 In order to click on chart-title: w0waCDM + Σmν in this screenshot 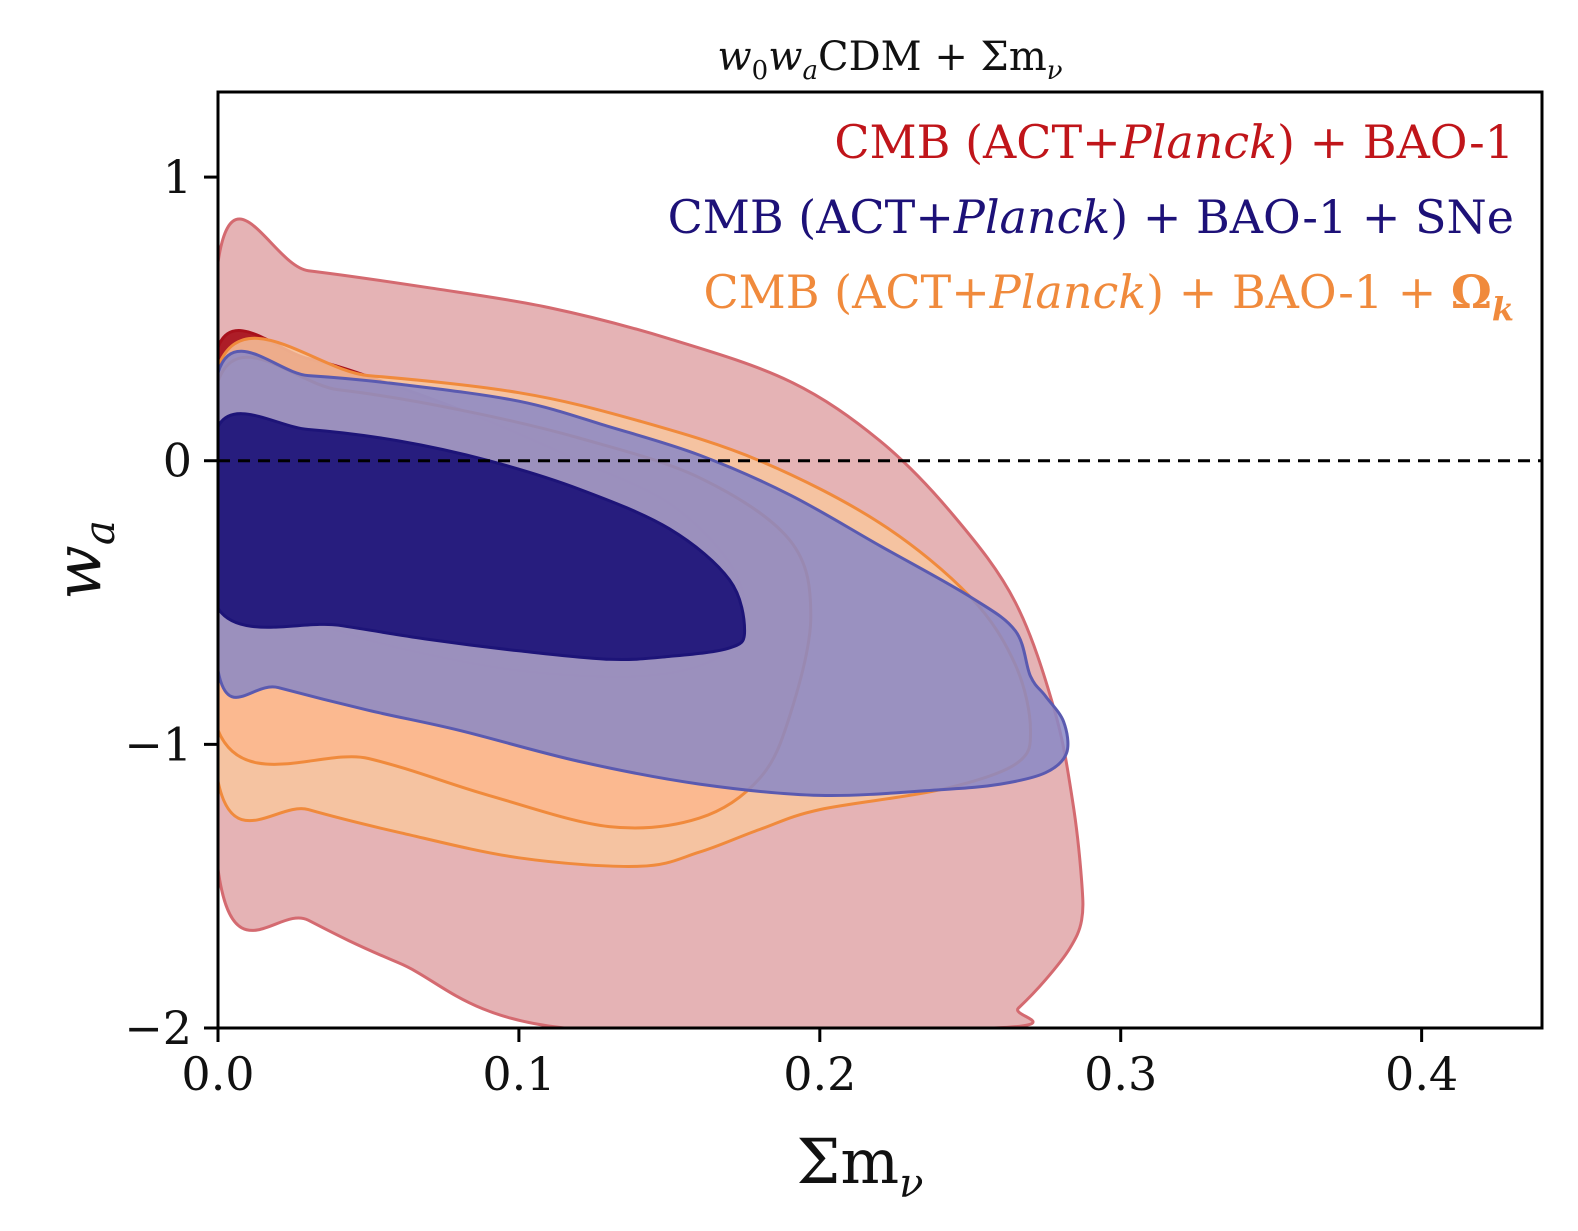, I will do `click(889, 60)`.